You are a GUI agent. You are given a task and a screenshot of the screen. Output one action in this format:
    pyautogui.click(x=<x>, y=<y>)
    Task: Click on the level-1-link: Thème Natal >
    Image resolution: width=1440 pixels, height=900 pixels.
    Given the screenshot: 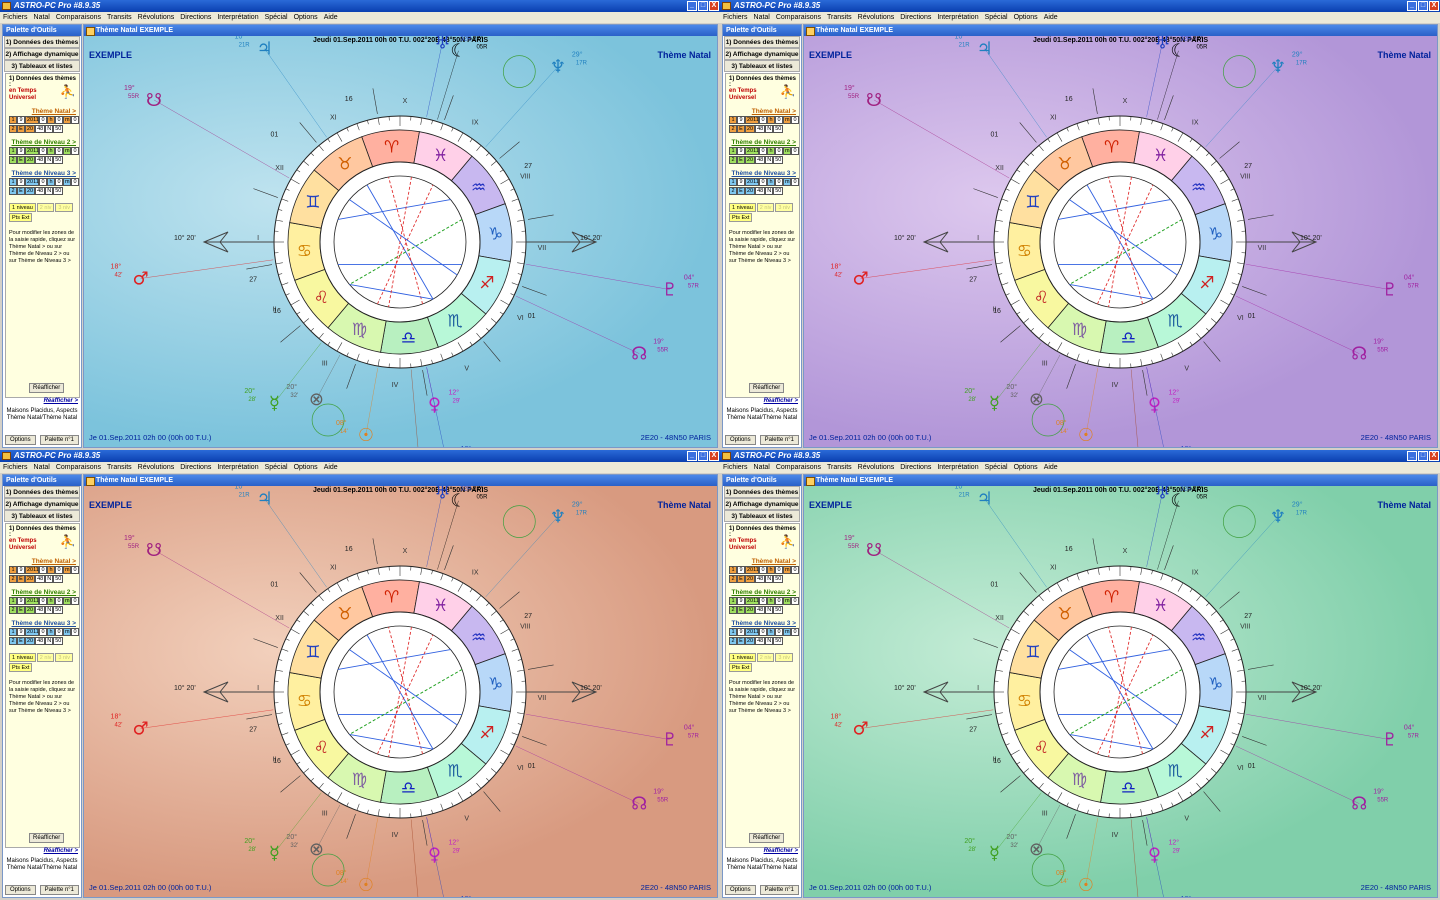 What is the action you would take?
    pyautogui.click(x=53, y=561)
    